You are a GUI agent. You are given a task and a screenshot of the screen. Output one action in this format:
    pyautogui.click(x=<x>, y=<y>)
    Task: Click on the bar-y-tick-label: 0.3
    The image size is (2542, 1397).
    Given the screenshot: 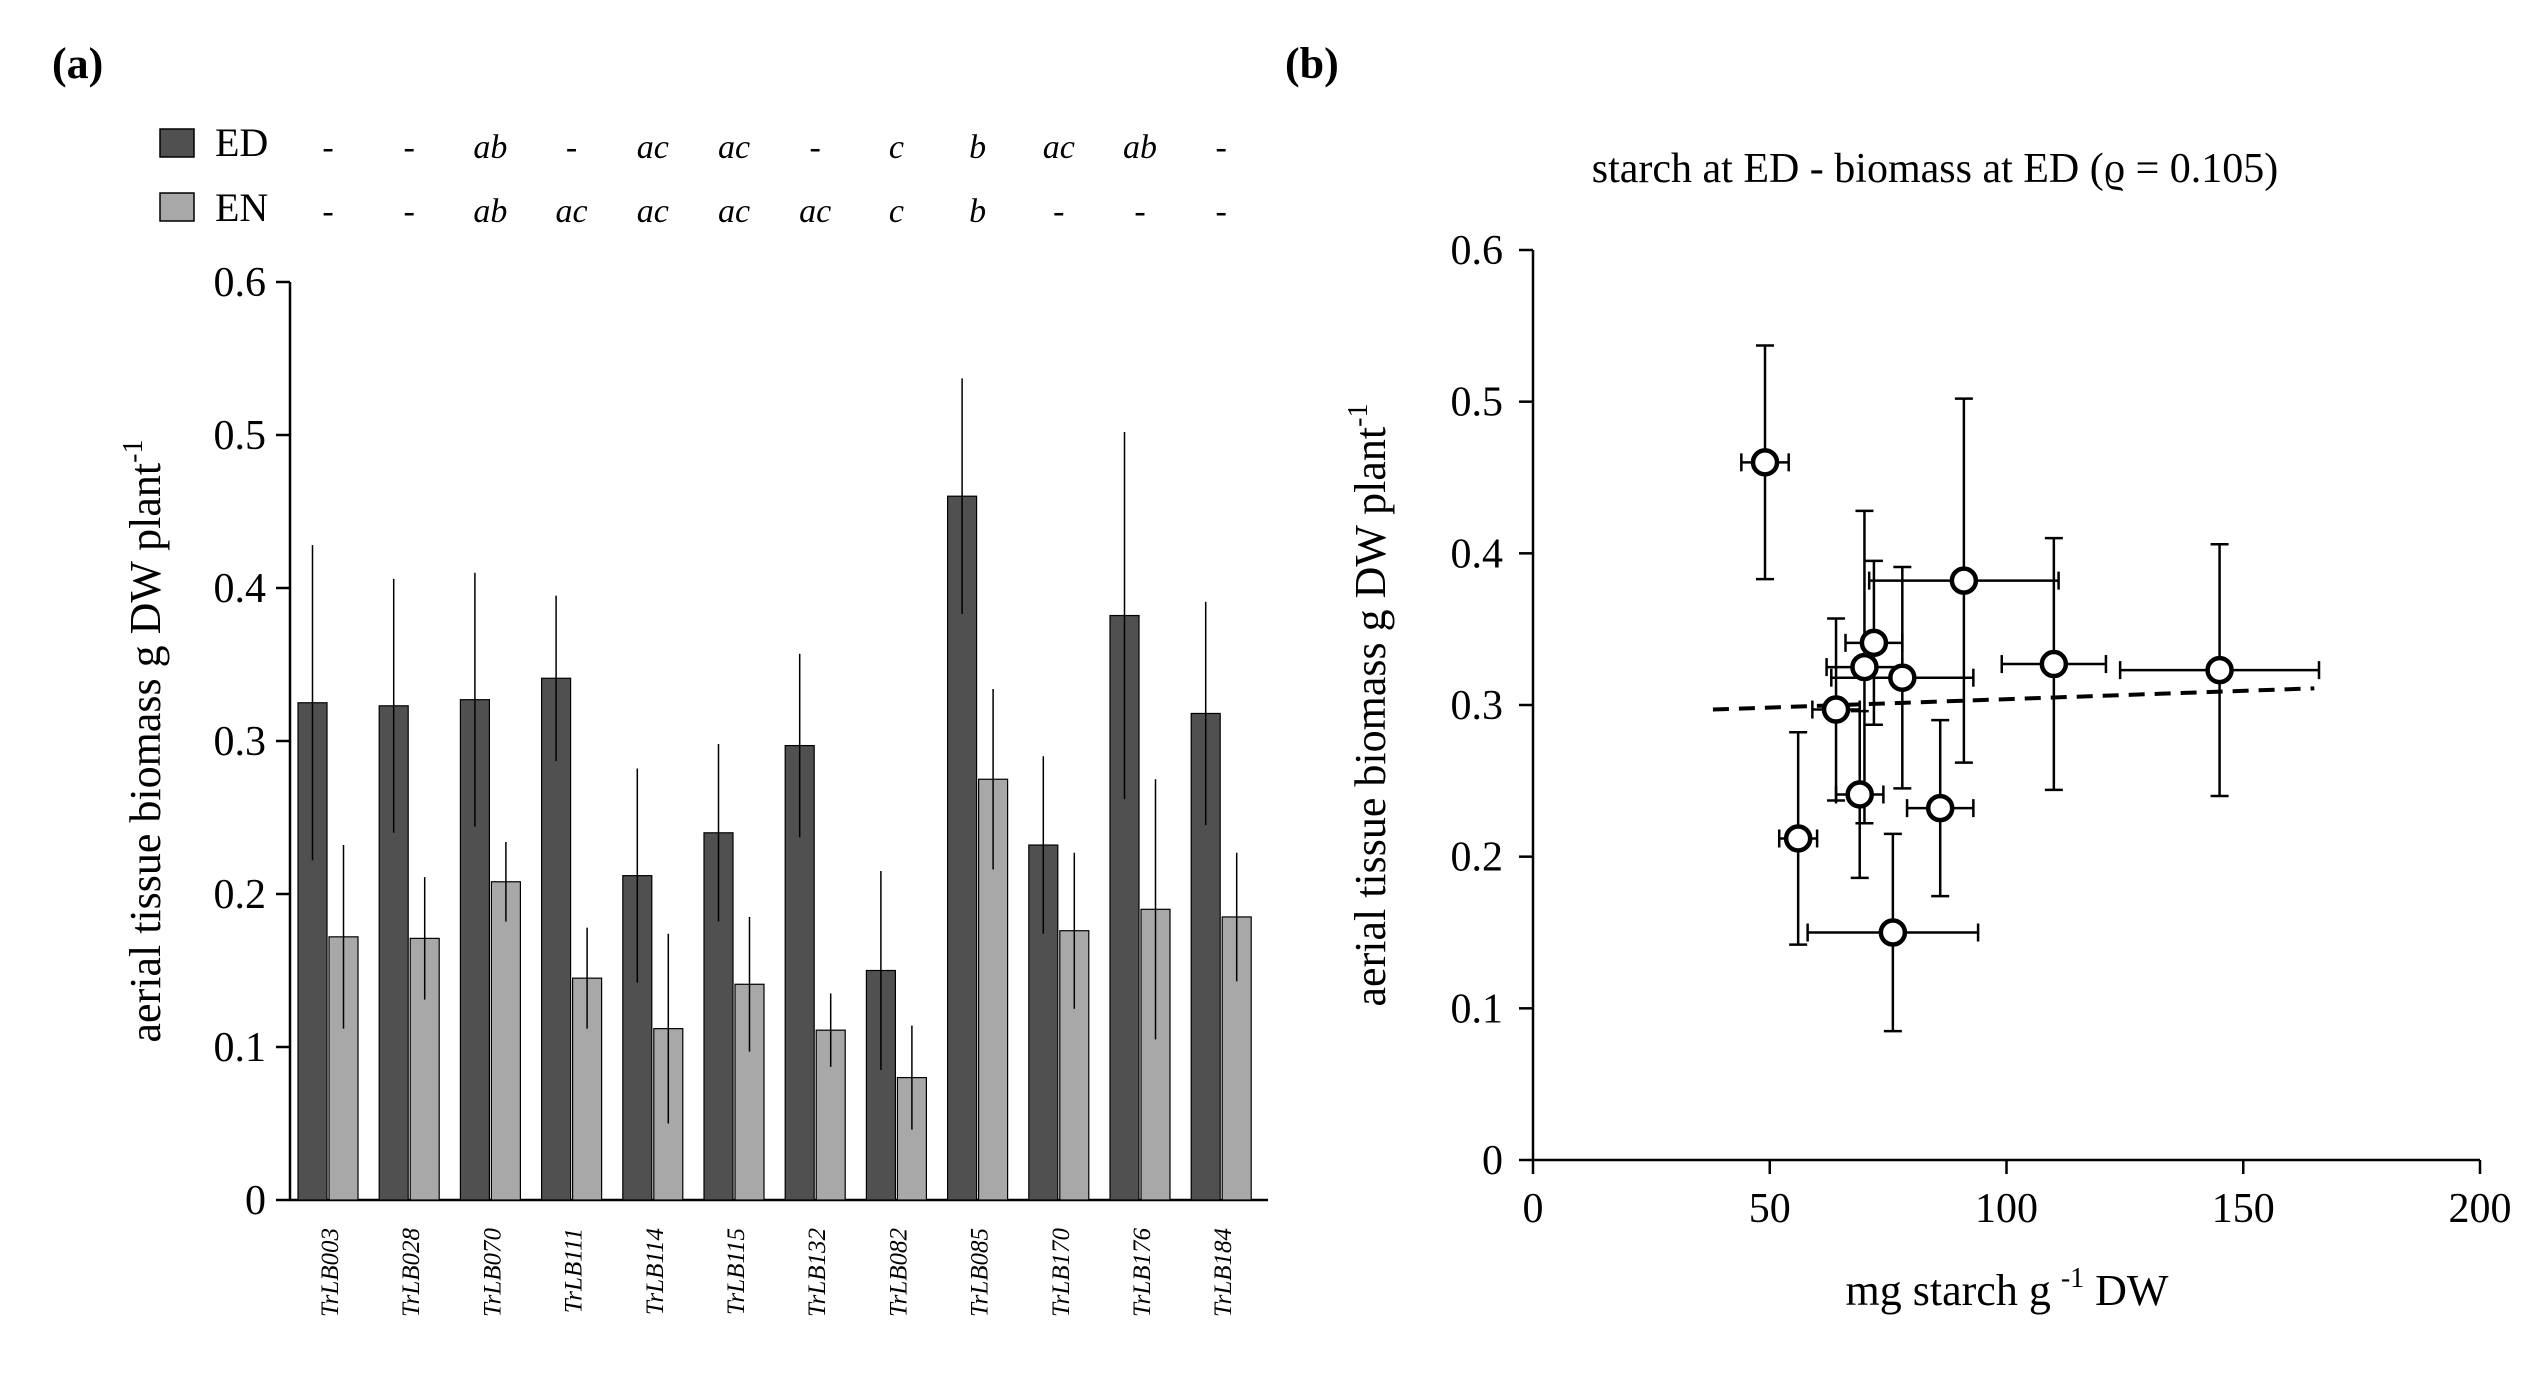 What is the action you would take?
    pyautogui.click(x=240, y=742)
    